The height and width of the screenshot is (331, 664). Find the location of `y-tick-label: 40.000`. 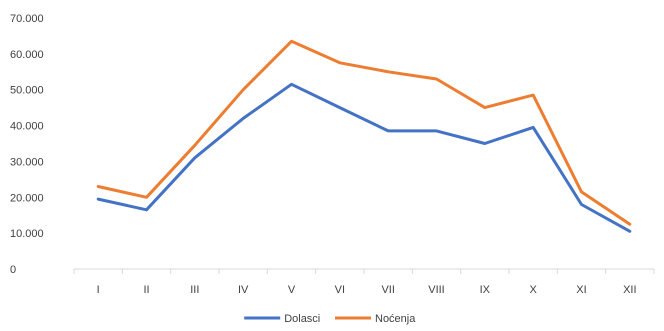

y-tick-label: 40.000 is located at coordinates (27, 127).